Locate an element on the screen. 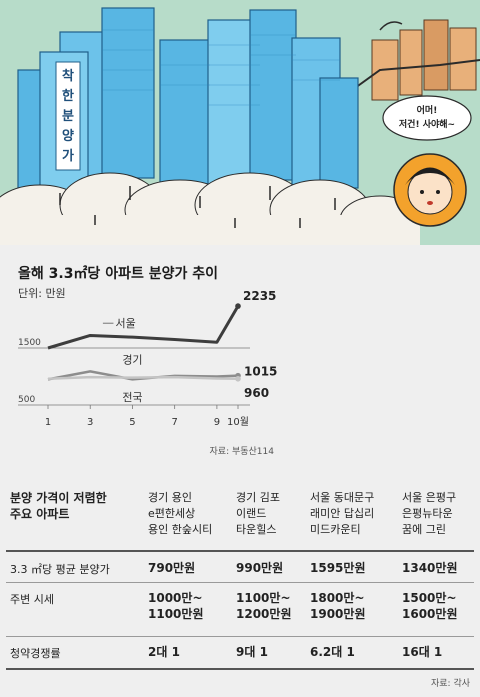 The height and width of the screenshot is (697, 480). line-chart: 1500 500 1 3 5 7 9 10월 2235 서울 1015 경기 960 전국 is located at coordinates (147, 358).